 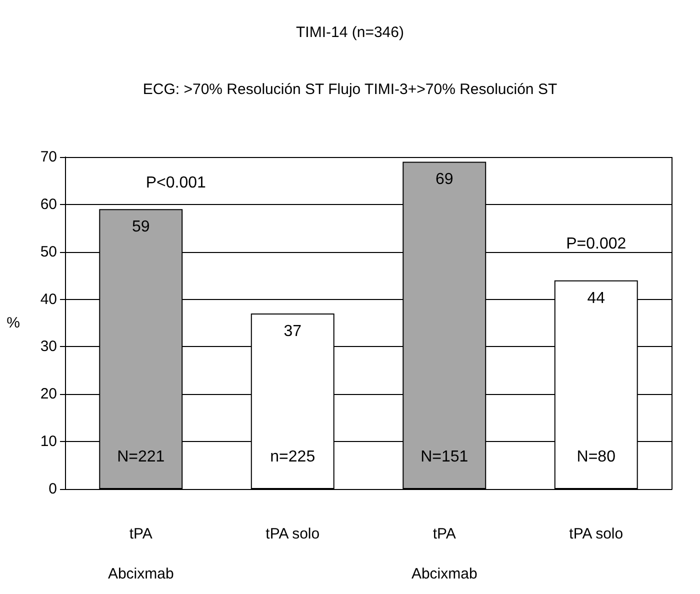 What do you see at coordinates (350, 32) in the screenshot?
I see `chart-title: TIMI-14 (n=346)` at bounding box center [350, 32].